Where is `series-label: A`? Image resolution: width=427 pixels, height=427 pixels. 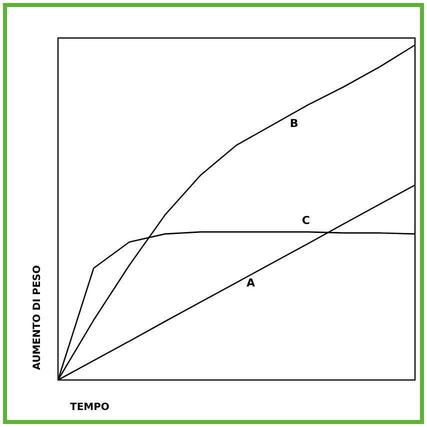
series-label: A is located at coordinates (251, 283).